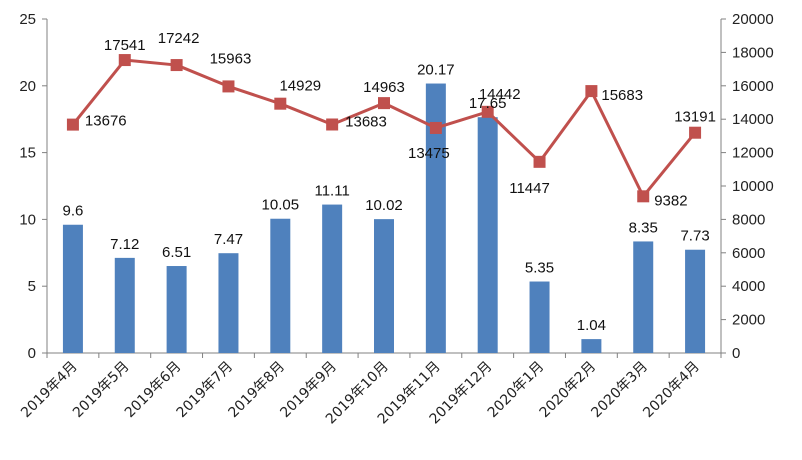 This screenshot has width=802, height=460. Describe the element at coordinates (643, 227) in the screenshot. I see `bar-data-label: 8.35` at that location.